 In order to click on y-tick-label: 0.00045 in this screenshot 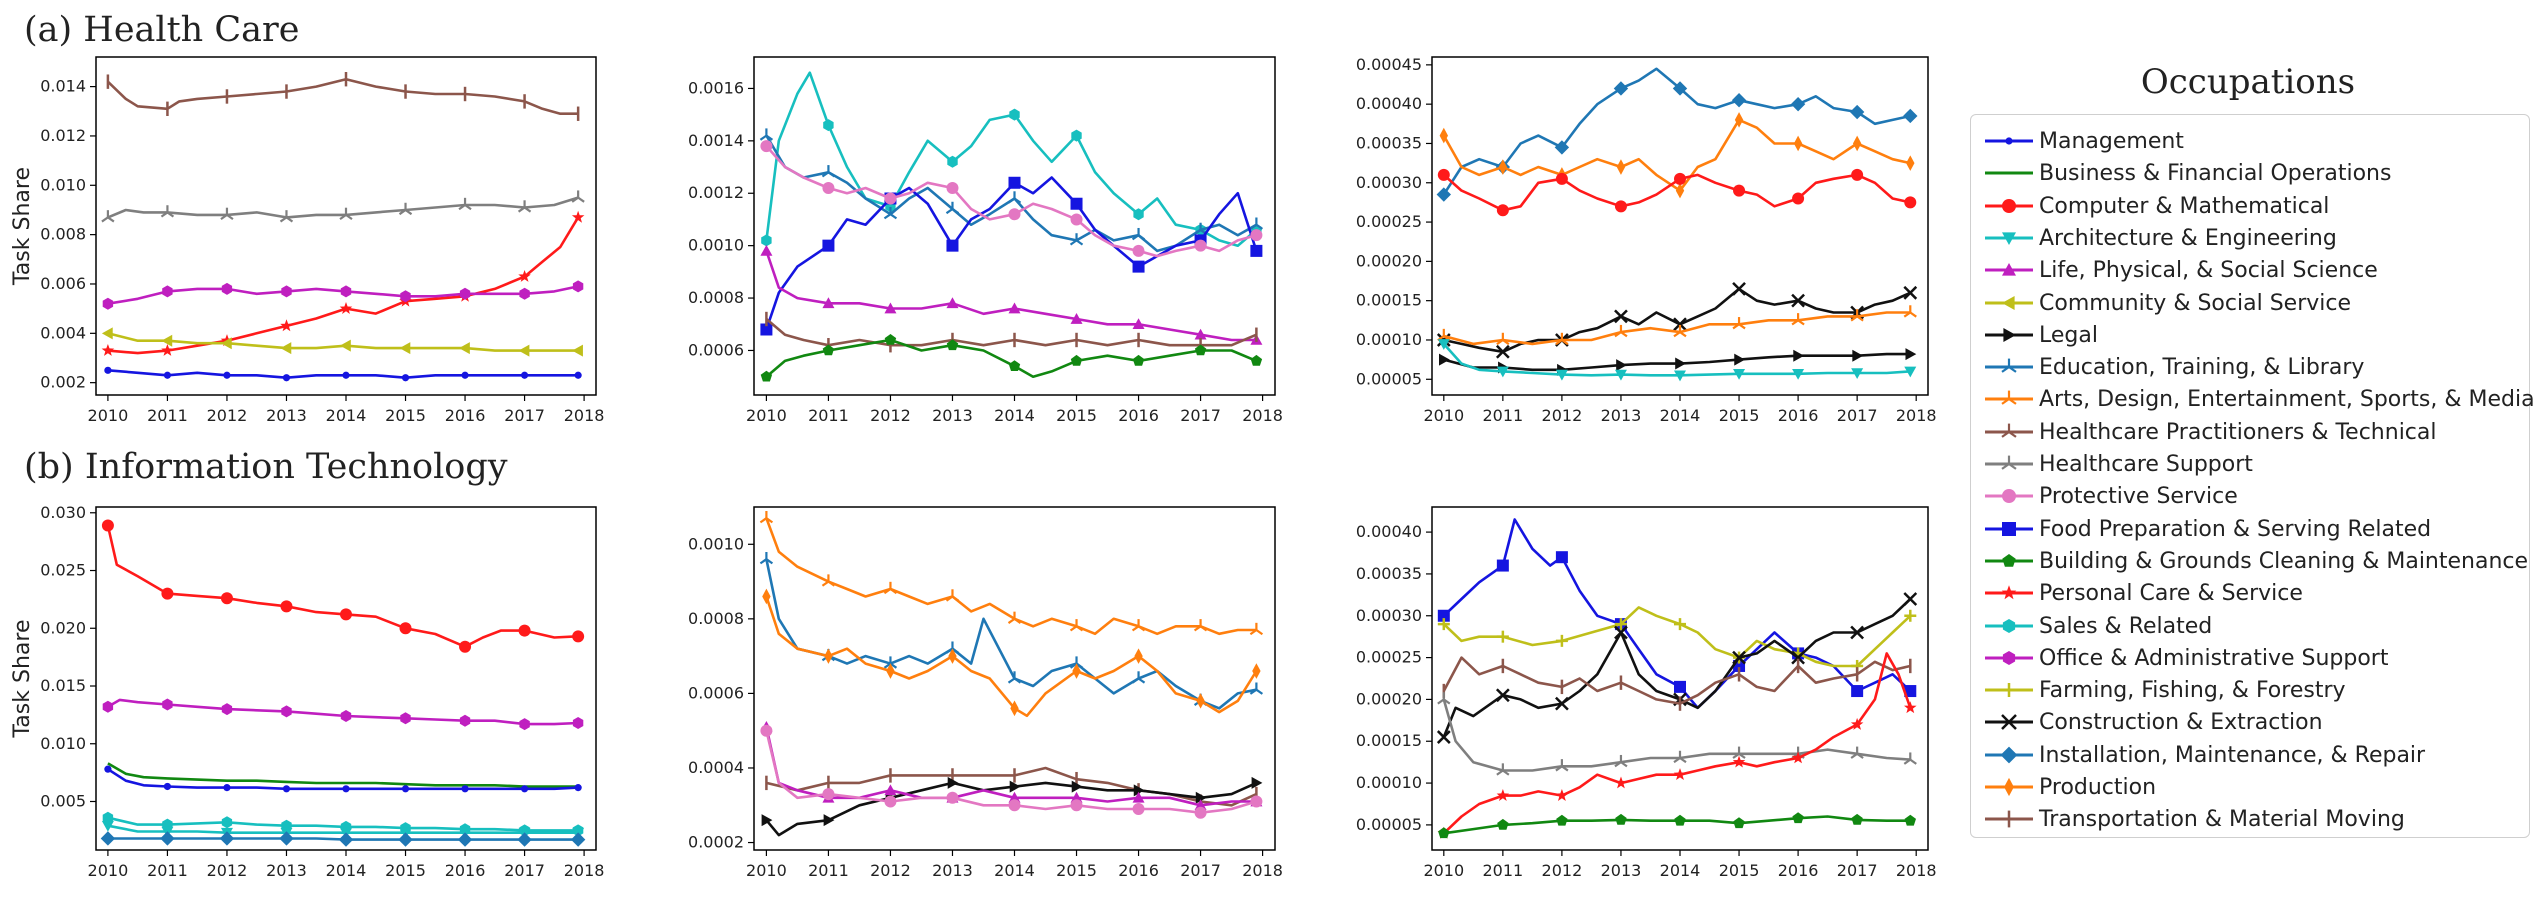, I will do `click(1389, 64)`.